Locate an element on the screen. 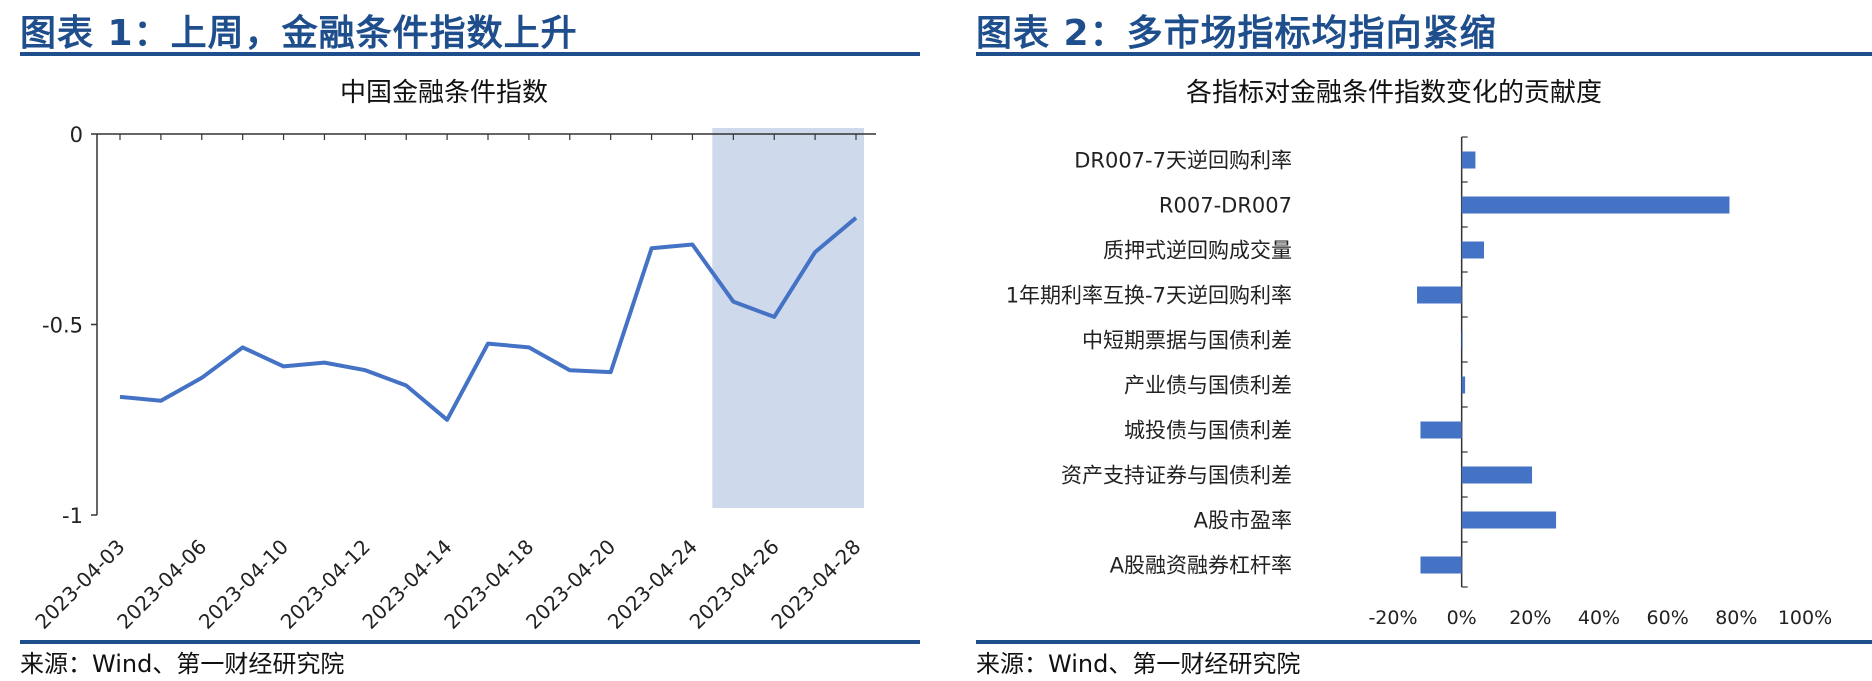 The image size is (1872, 681). category-label: 城投债与国债利差 is located at coordinates (1208, 431).